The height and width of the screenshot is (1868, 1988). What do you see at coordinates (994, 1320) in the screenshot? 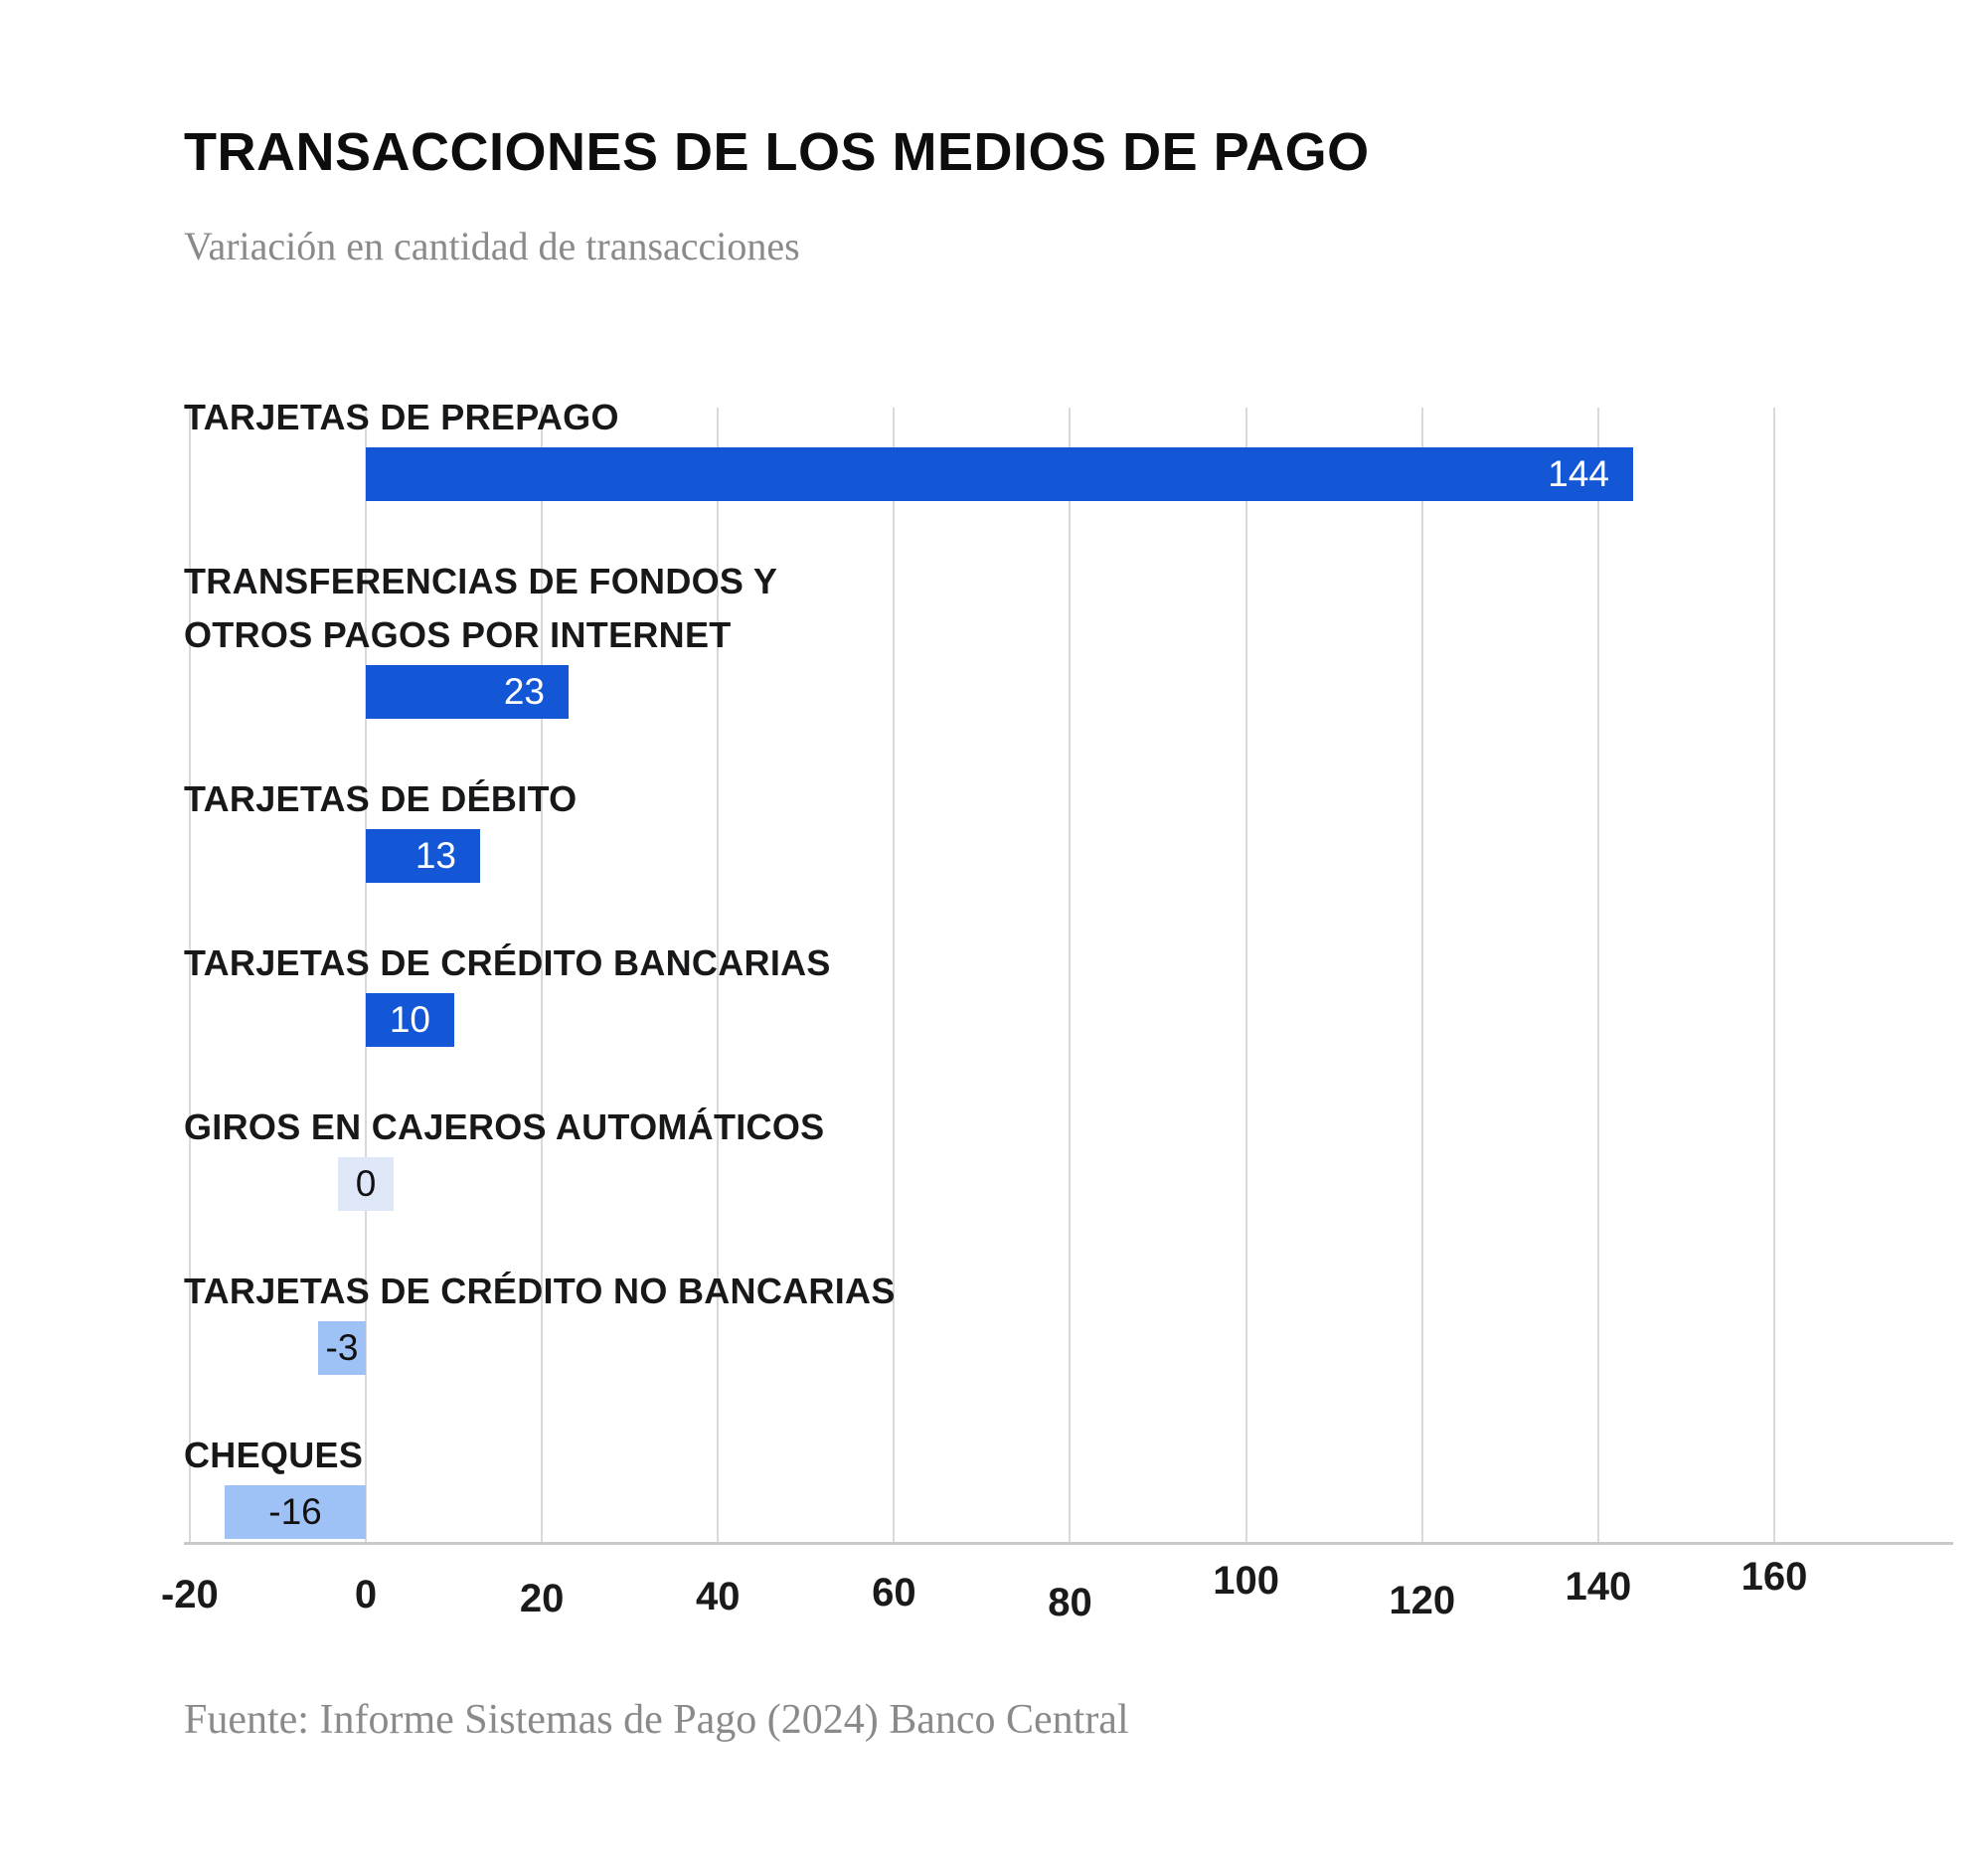
I see `bar-row: TARJETAS DE CRÉDITO NO BANCARIAS -3` at bounding box center [994, 1320].